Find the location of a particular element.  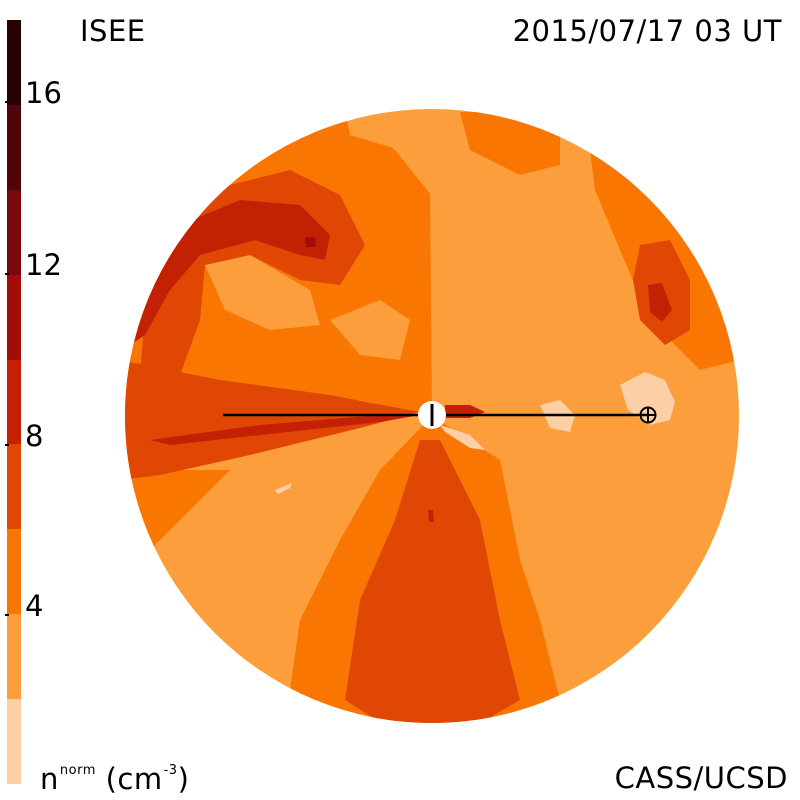

contour-light-upper-left is located at coordinates (262, 292).